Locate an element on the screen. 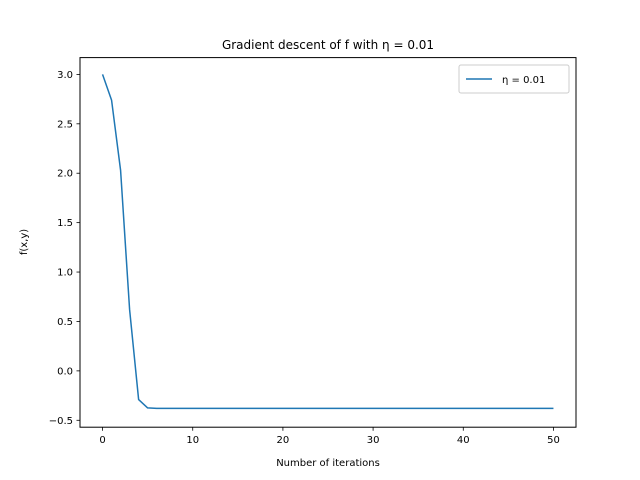 Image resolution: width=640 pixels, height=480 pixels. y-tick-label: −0.5 is located at coordinates (61, 421).